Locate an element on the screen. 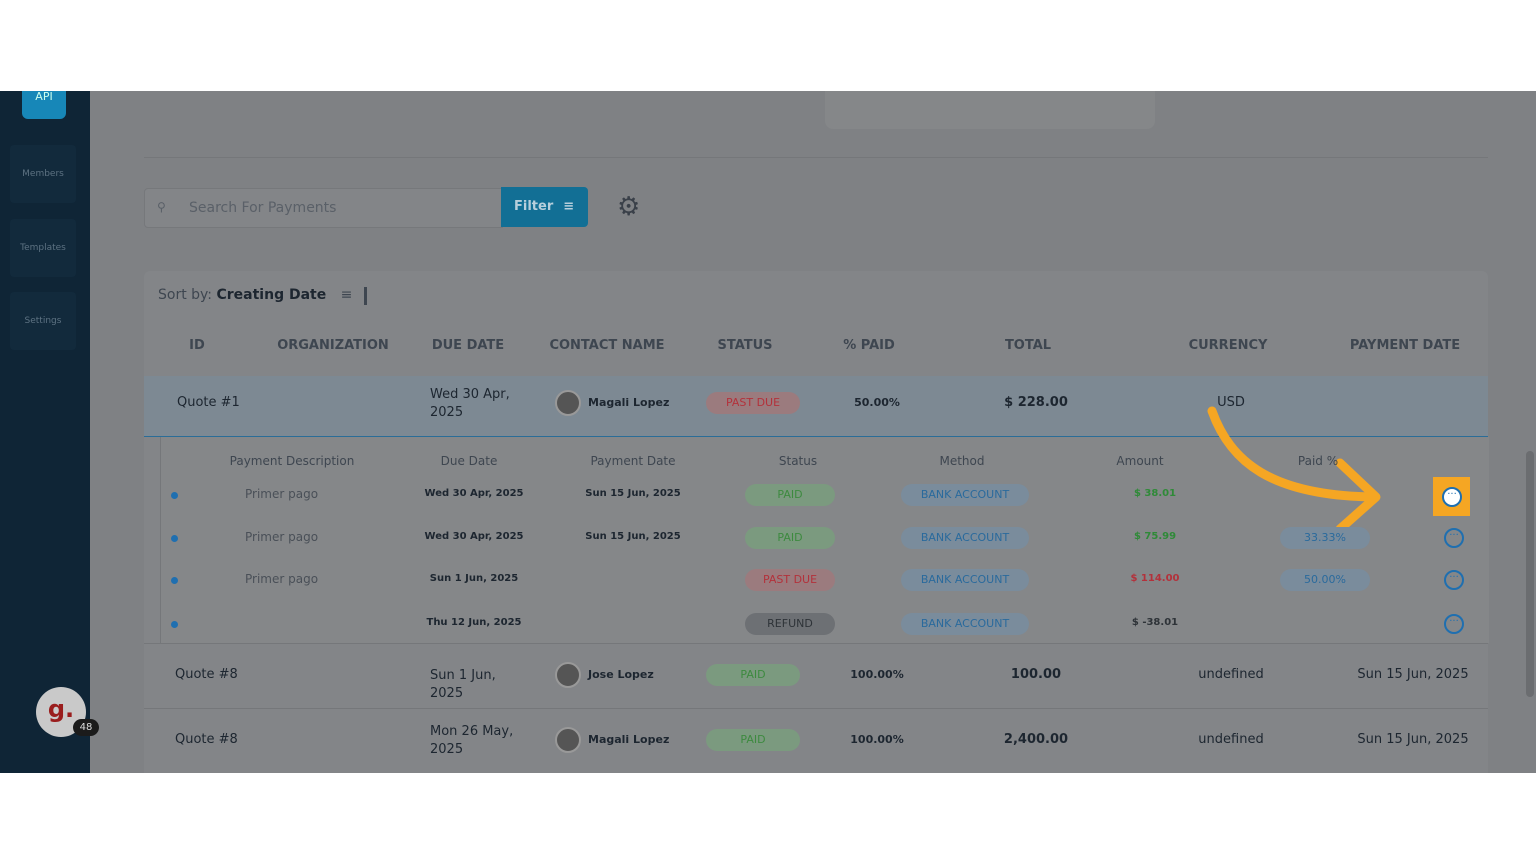 This screenshot has height=864, width=1536. payment-header: Status is located at coordinates (798, 461).